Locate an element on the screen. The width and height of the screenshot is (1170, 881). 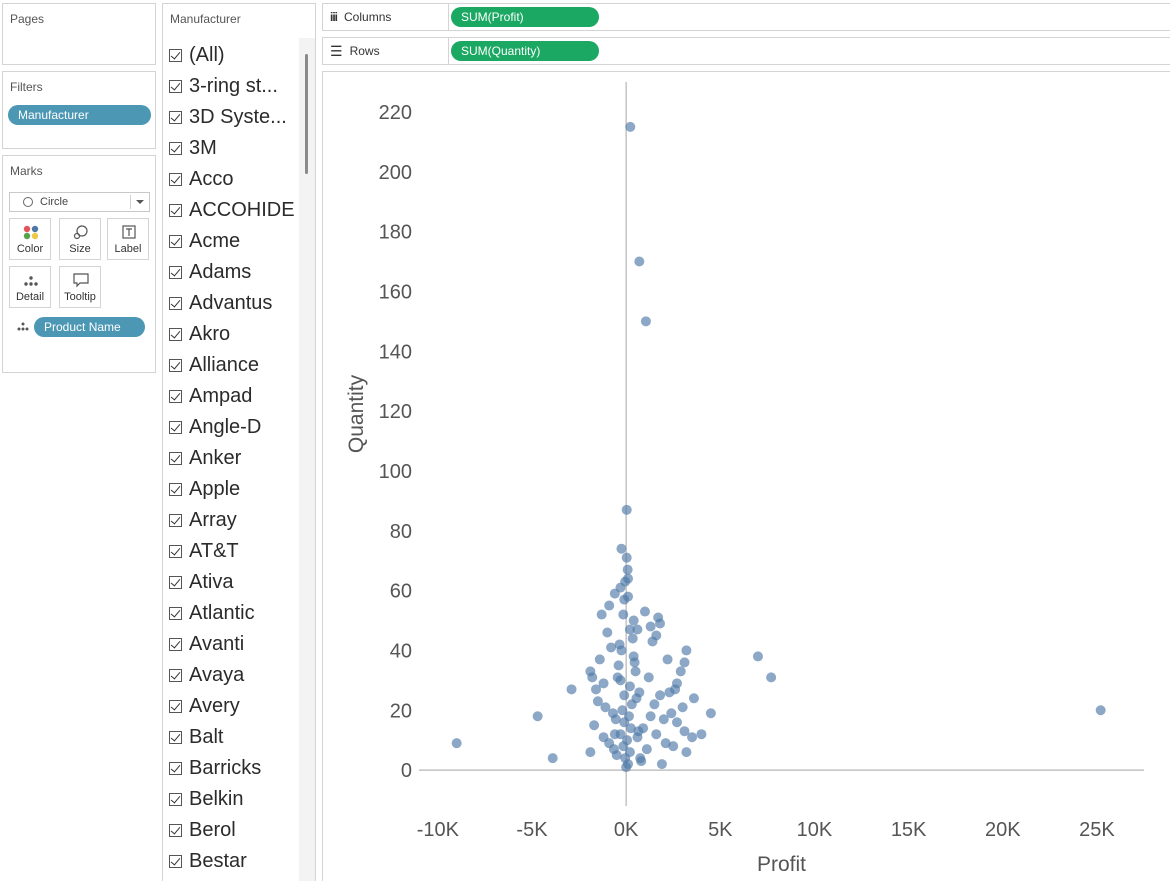
manufacturer-filter-item: Ativa is located at coordinates (201, 582).